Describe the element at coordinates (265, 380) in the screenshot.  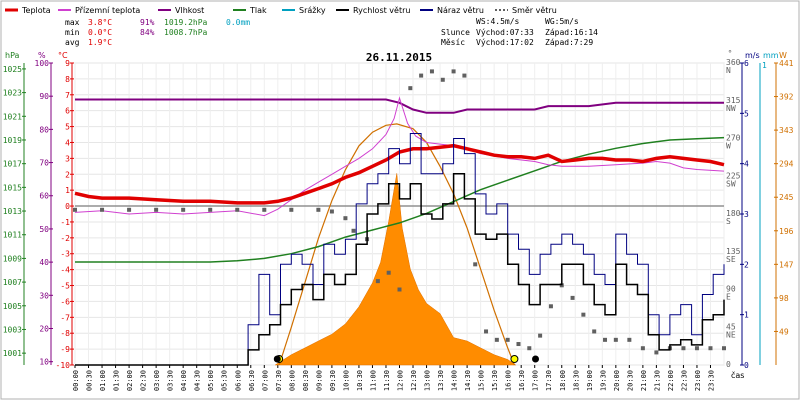
I see `tick-label-time: 07:00` at that location.